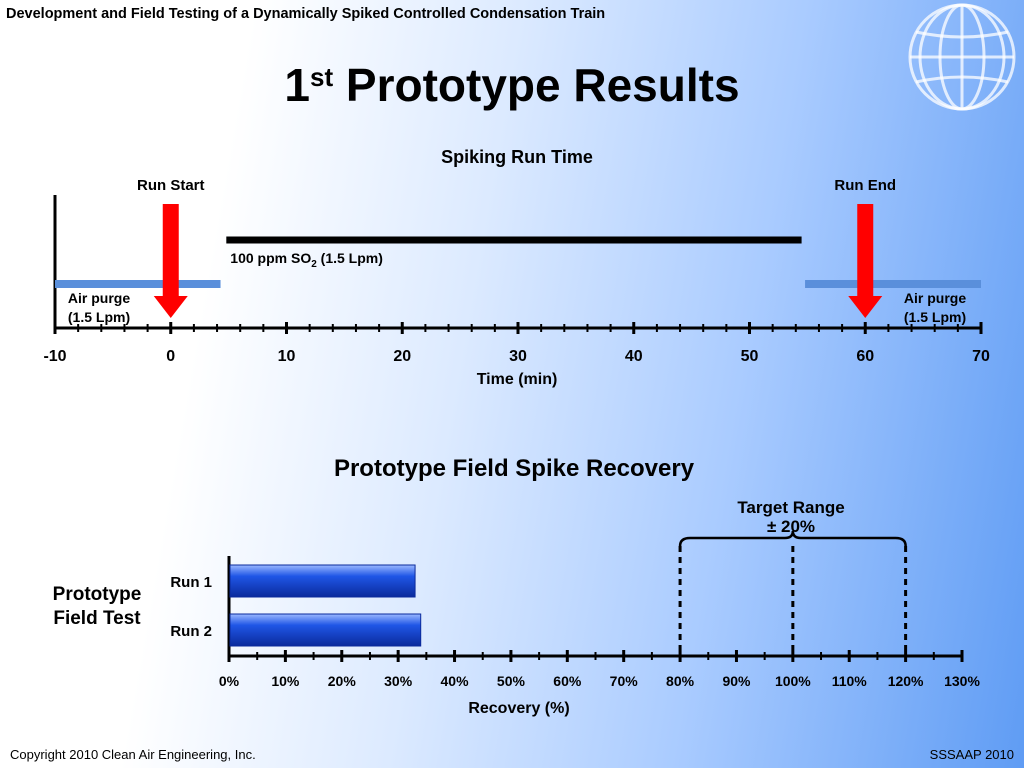 The image size is (1024, 768). What do you see at coordinates (850, 681) in the screenshot?
I see `recovery-tick-label: 110%` at bounding box center [850, 681].